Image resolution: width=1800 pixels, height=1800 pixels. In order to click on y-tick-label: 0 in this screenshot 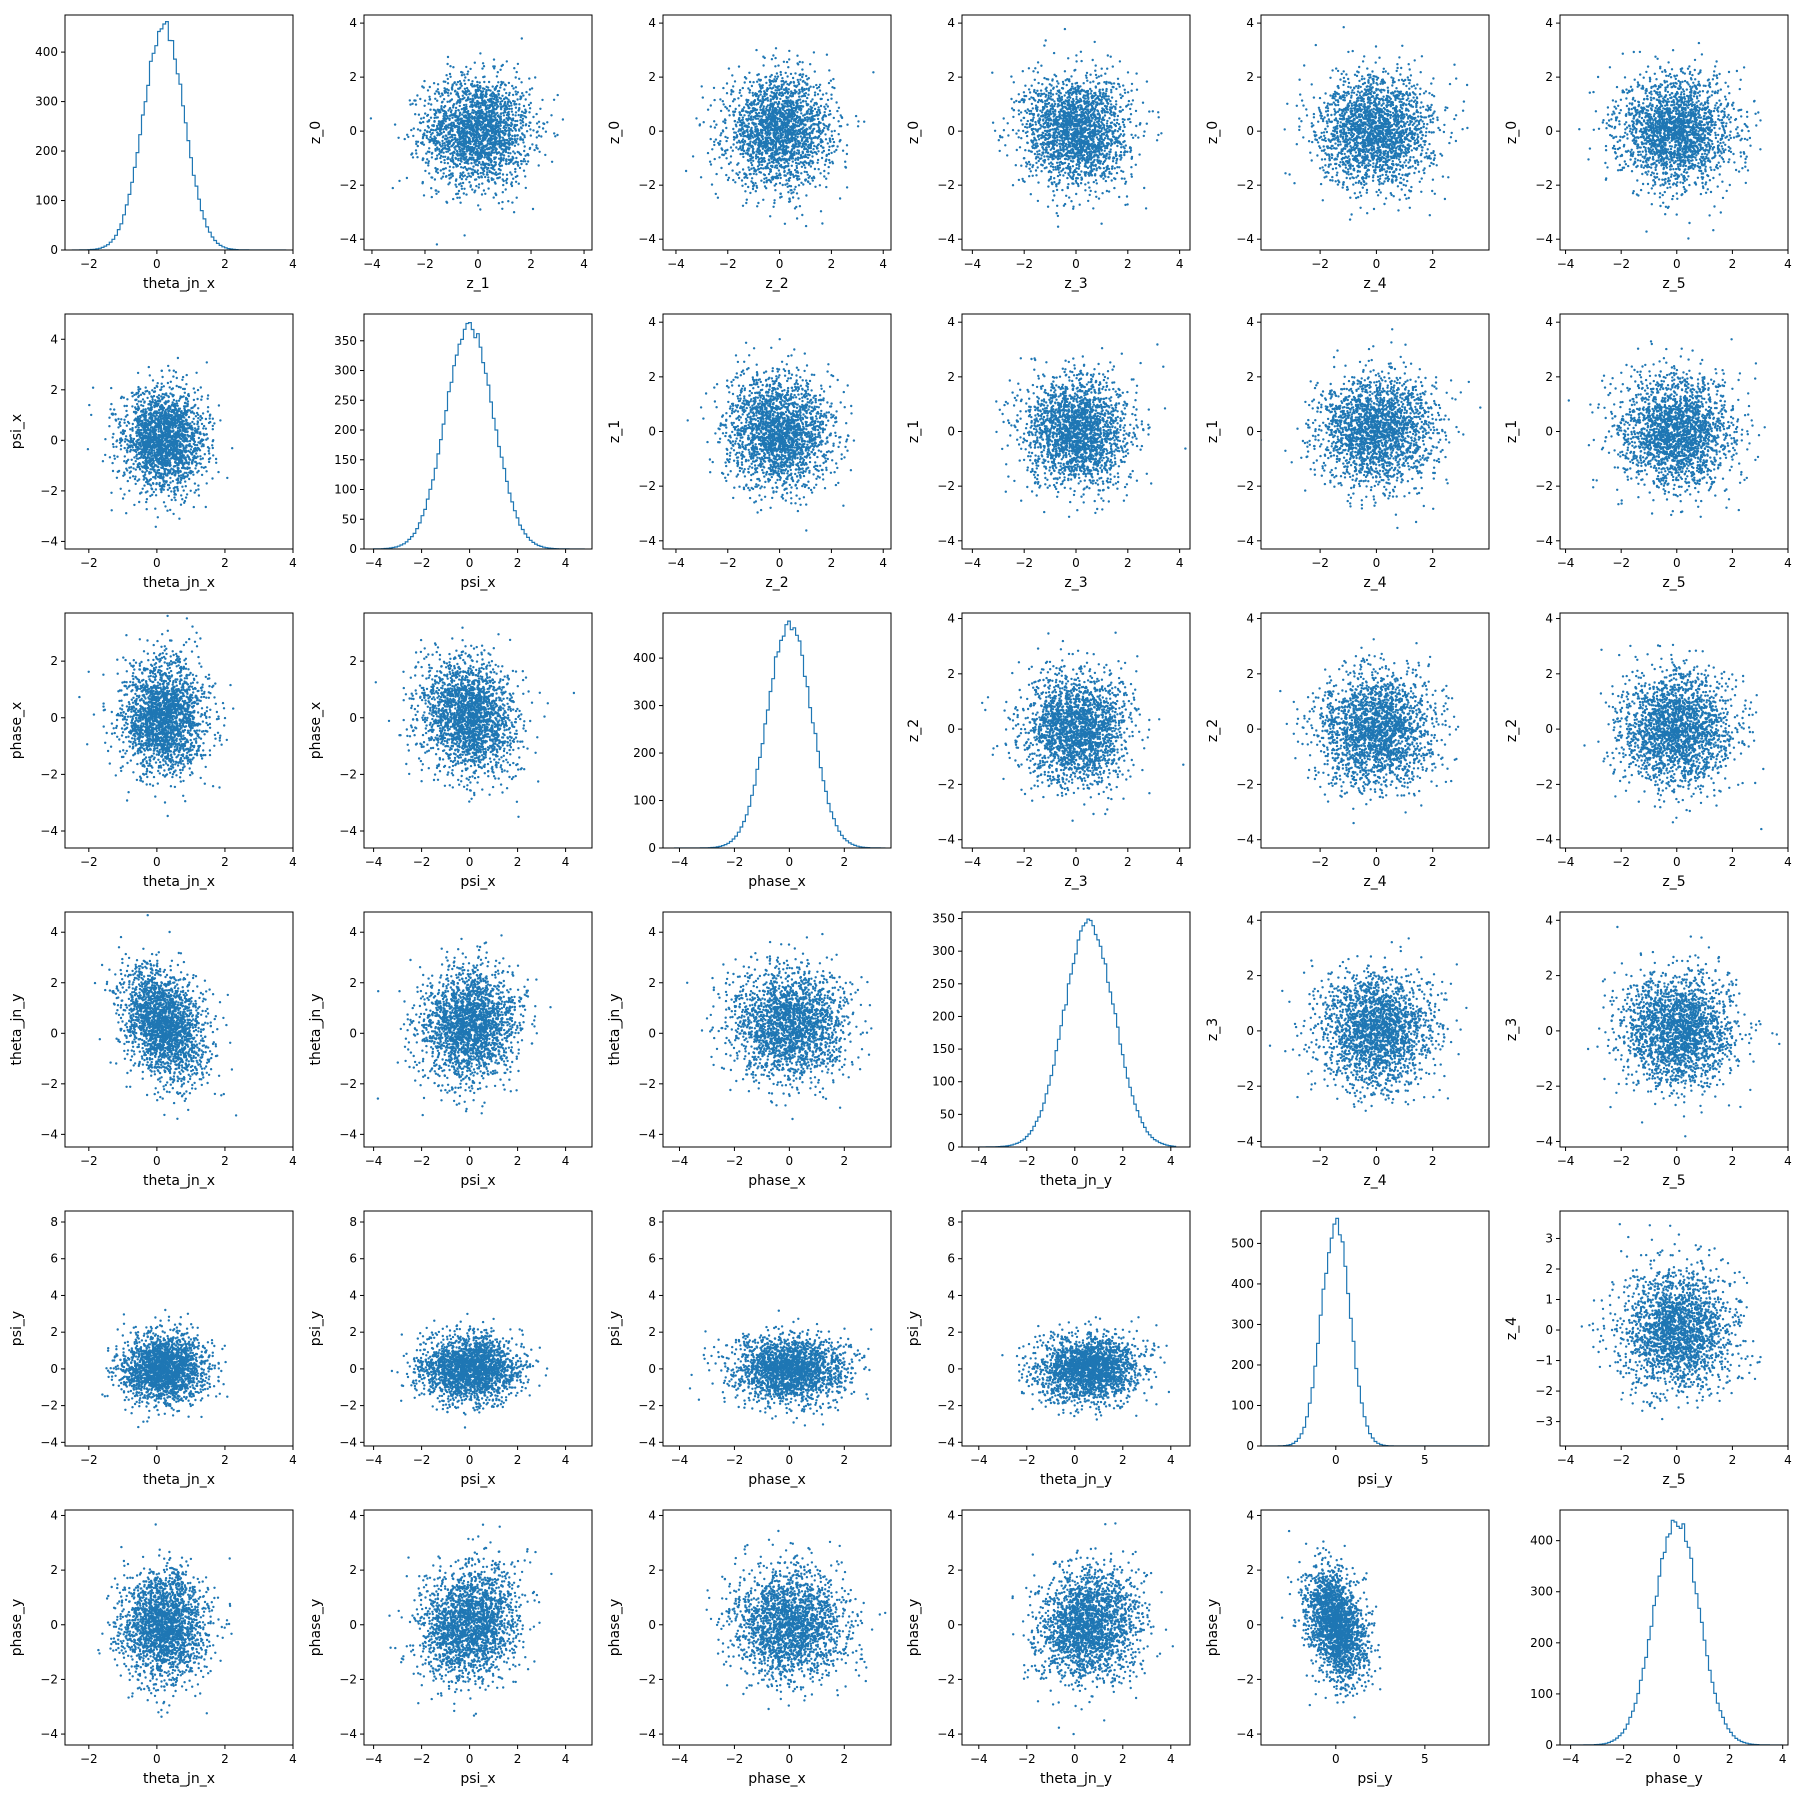, I will do `click(54, 250)`.